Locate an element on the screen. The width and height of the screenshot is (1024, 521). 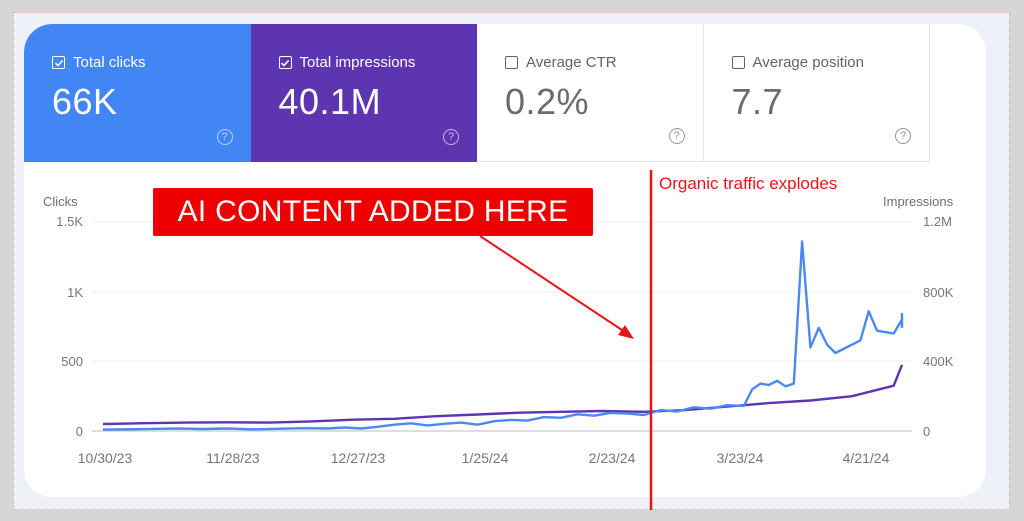
metric-card-average-position: Average position 7.7 ? is located at coordinates (816, 93).